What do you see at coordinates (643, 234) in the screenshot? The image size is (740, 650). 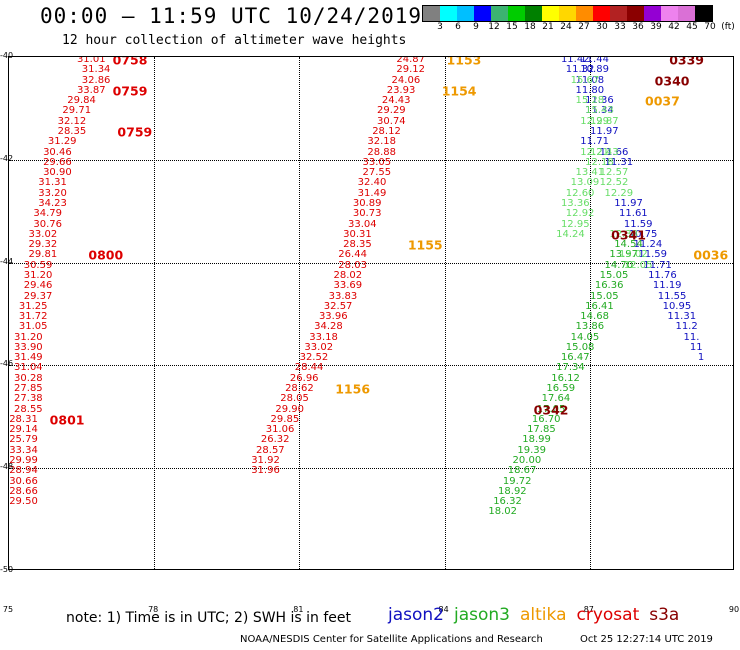 I see `wave-height-value: 10.75` at bounding box center [643, 234].